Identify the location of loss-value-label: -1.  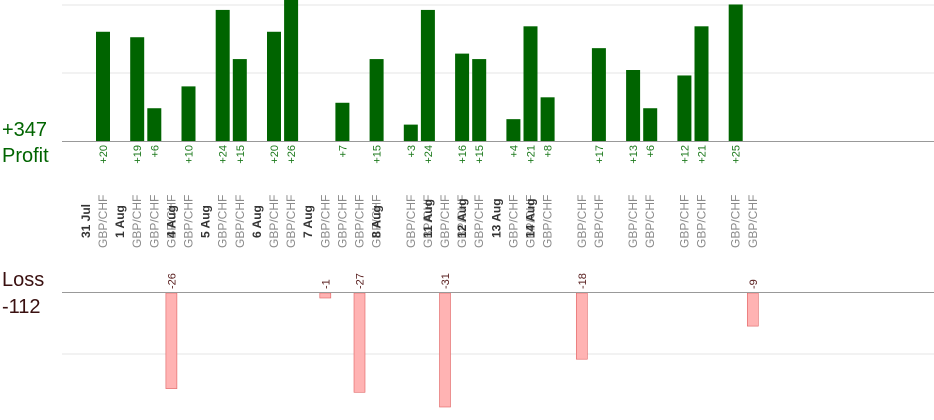
(326, 284).